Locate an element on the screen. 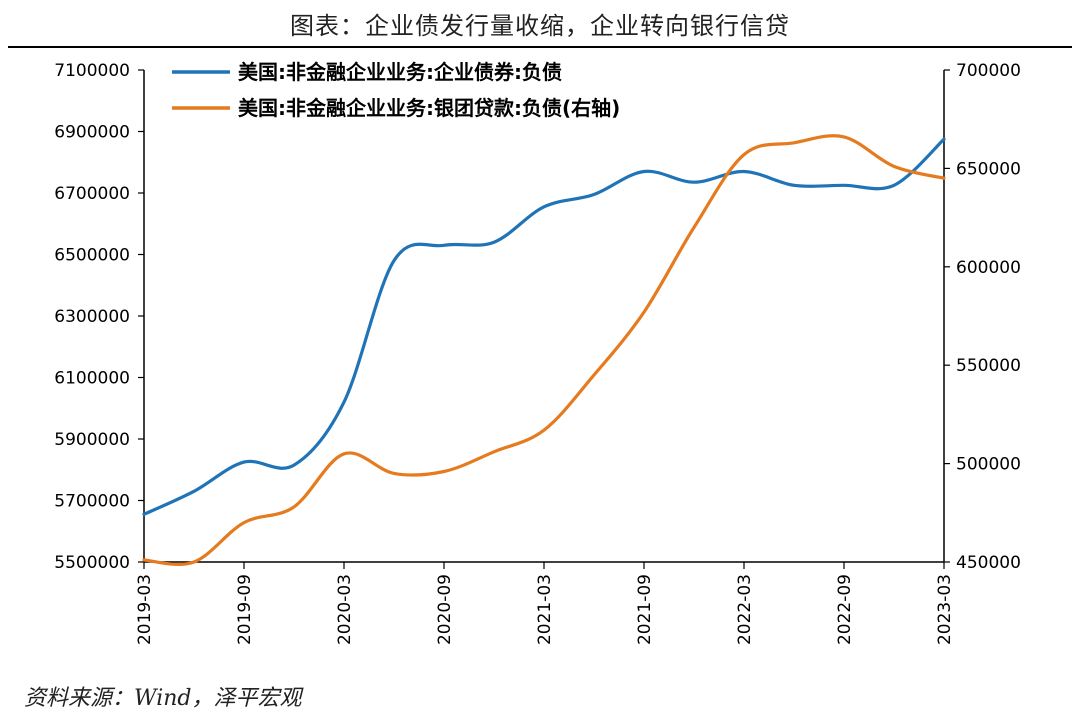 Image resolution: width=1080 pixels, height=721 pixels. y-right-tick-label: 550000 is located at coordinates (988, 366).